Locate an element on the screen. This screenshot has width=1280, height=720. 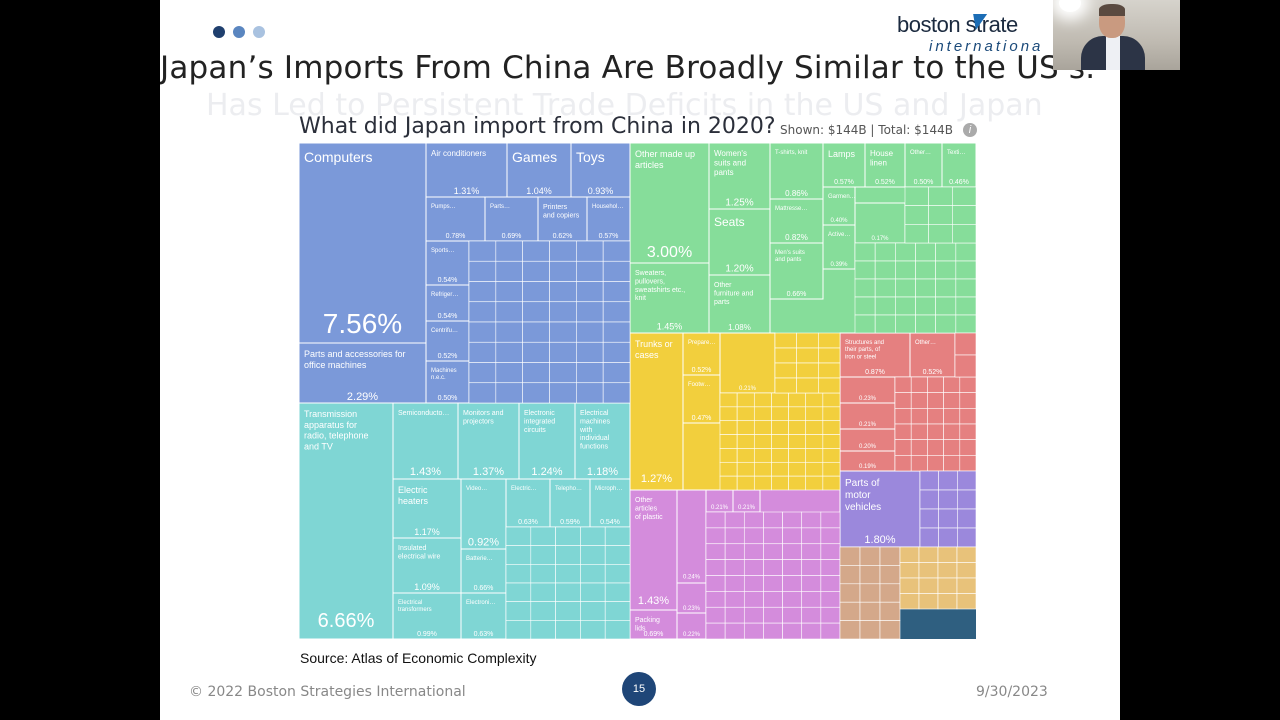
treemap-tile: Semiconducto… 1.43% is located at coordinates (425, 441).